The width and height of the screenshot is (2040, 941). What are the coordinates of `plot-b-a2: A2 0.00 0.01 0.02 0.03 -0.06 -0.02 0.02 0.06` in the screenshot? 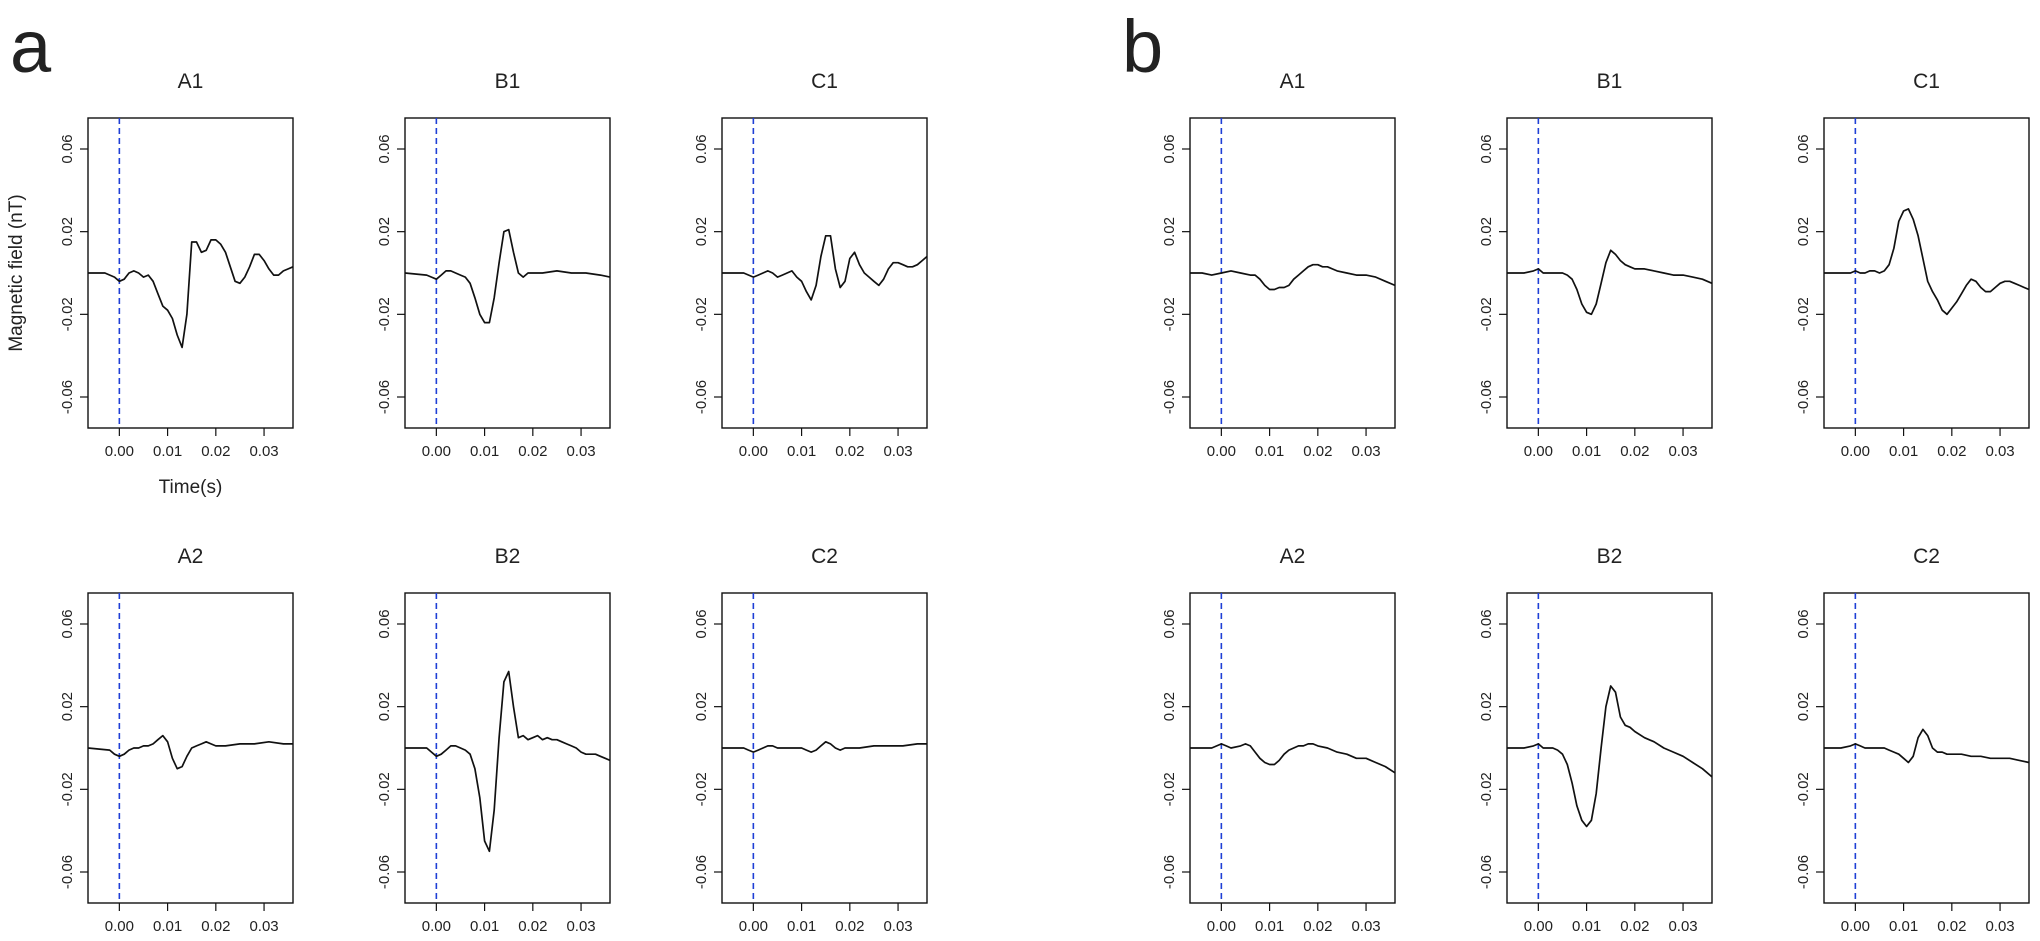 It's located at (1278, 740).